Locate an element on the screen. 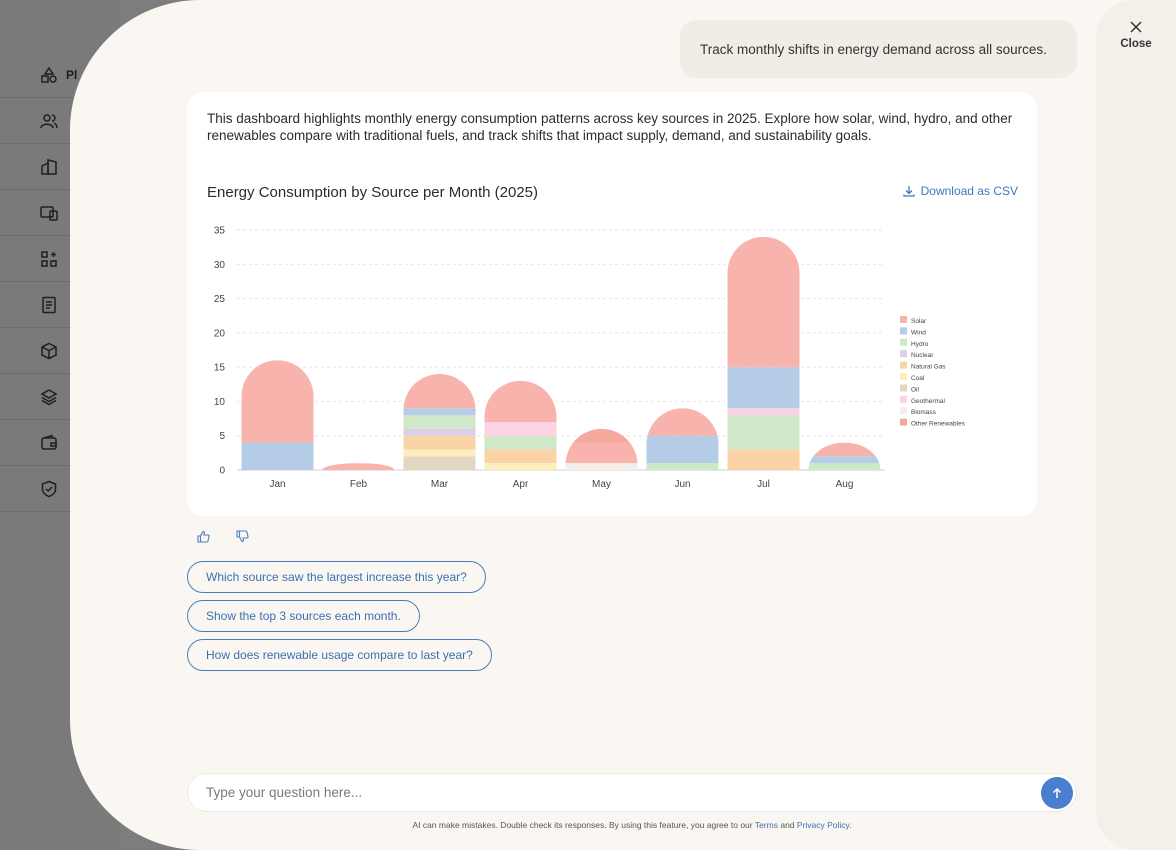 This screenshot has height=850, width=1176. download-icon is located at coordinates (908, 191).